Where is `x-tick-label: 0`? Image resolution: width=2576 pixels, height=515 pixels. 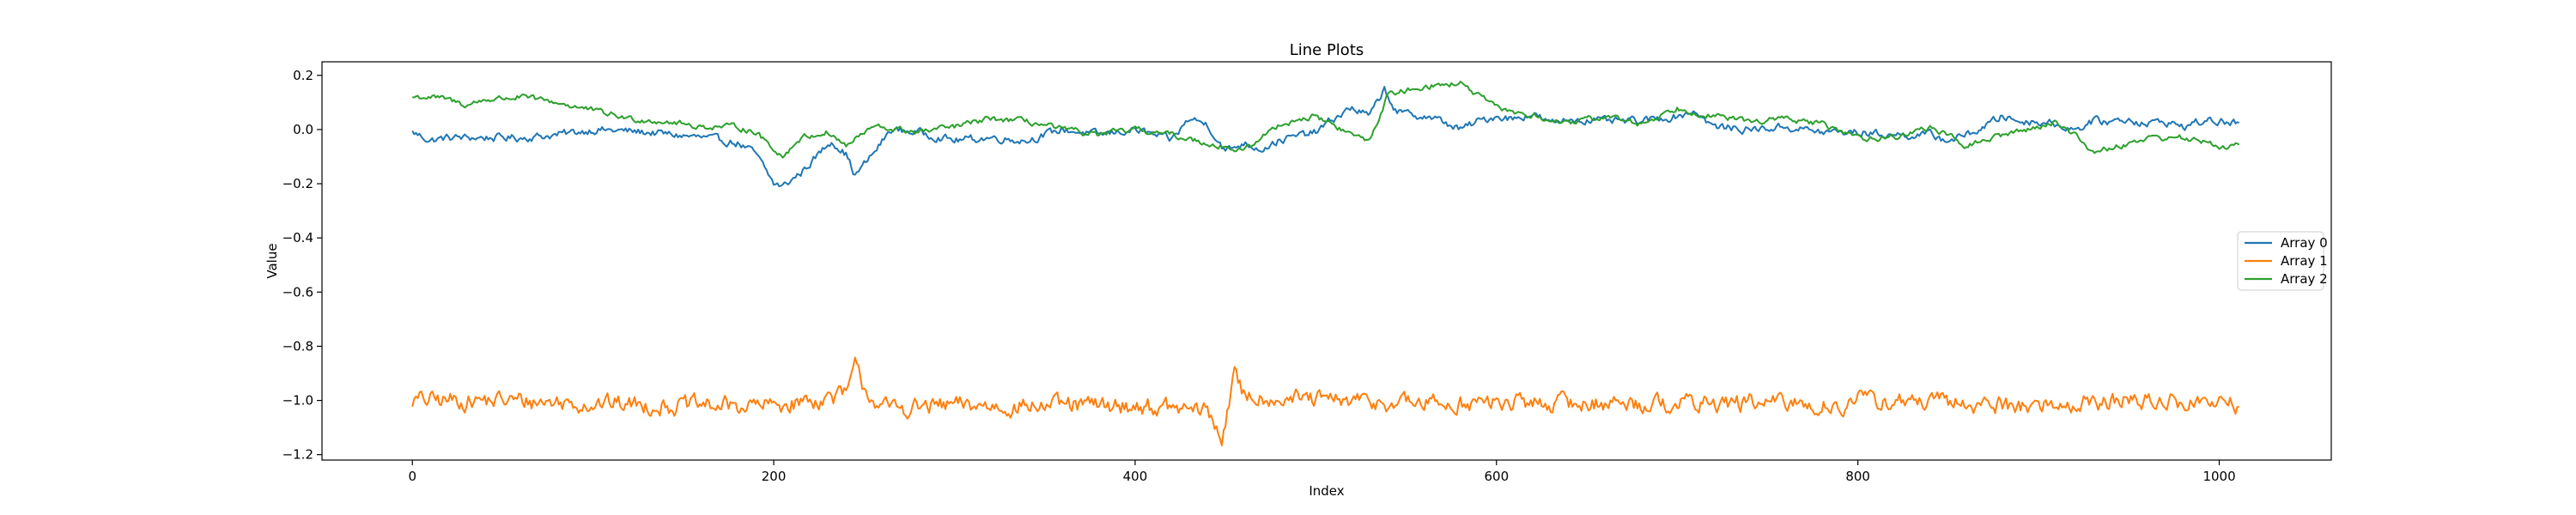 x-tick-label: 0 is located at coordinates (412, 476).